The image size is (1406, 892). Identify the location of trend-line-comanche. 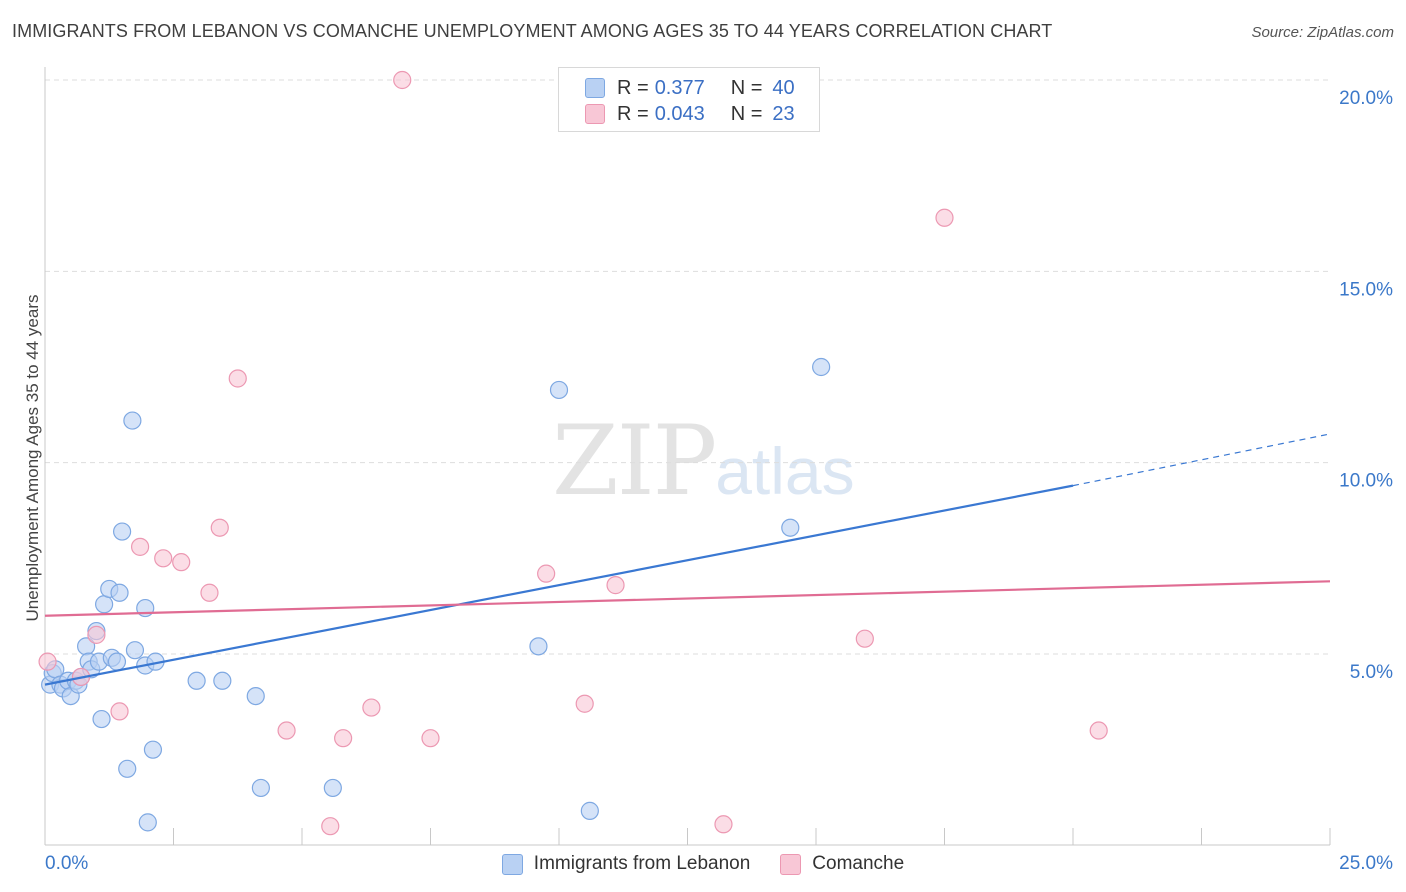
(687, 598).